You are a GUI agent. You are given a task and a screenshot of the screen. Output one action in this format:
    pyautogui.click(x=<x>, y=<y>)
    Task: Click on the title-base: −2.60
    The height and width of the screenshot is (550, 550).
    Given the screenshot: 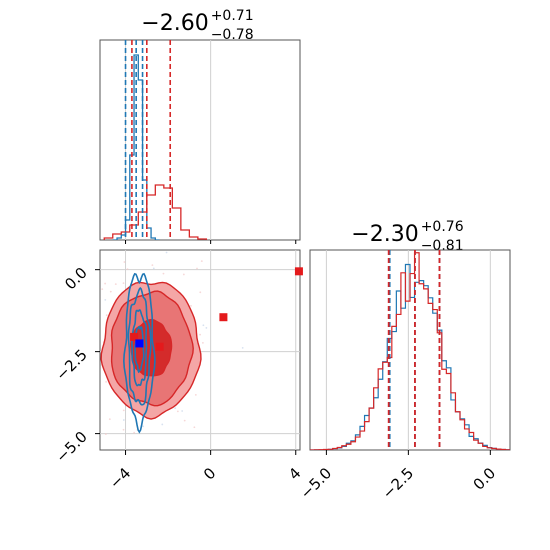 What is the action you would take?
    pyautogui.click(x=174, y=23)
    